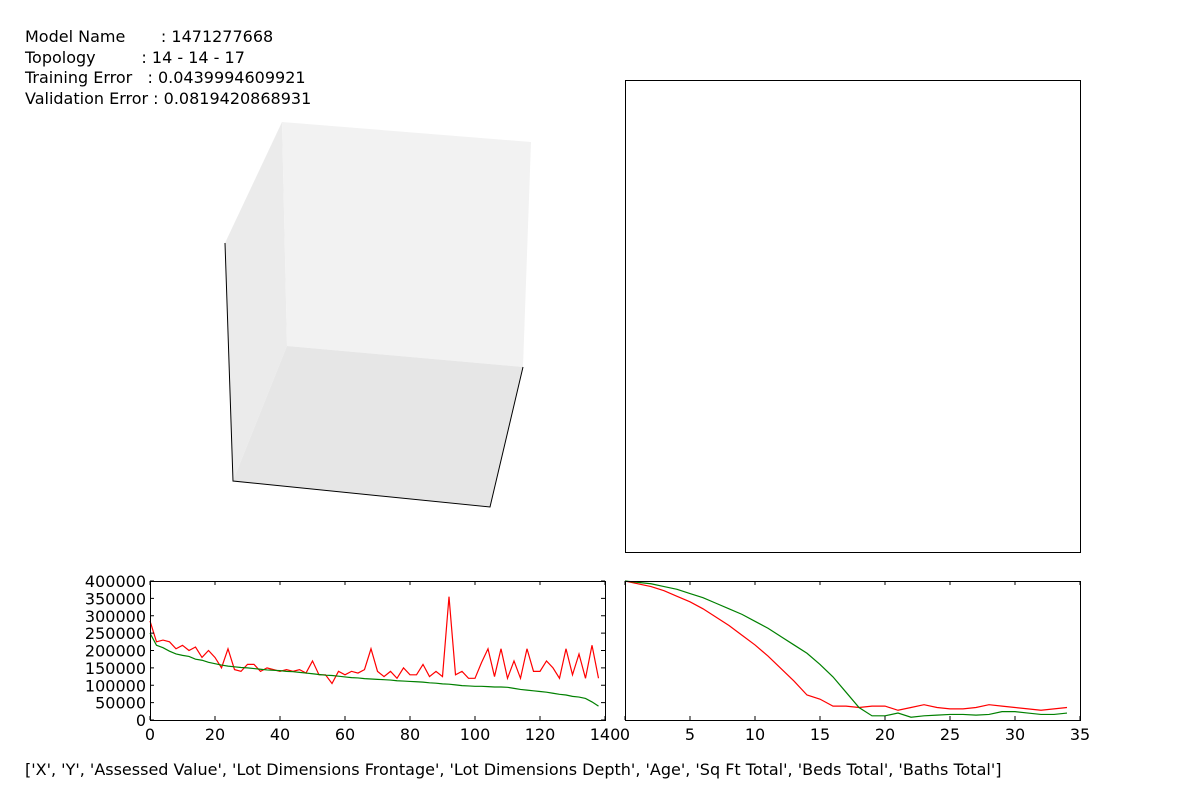 The image size is (1200, 800). I want to click on x-tick-label: 25, so click(950, 734).